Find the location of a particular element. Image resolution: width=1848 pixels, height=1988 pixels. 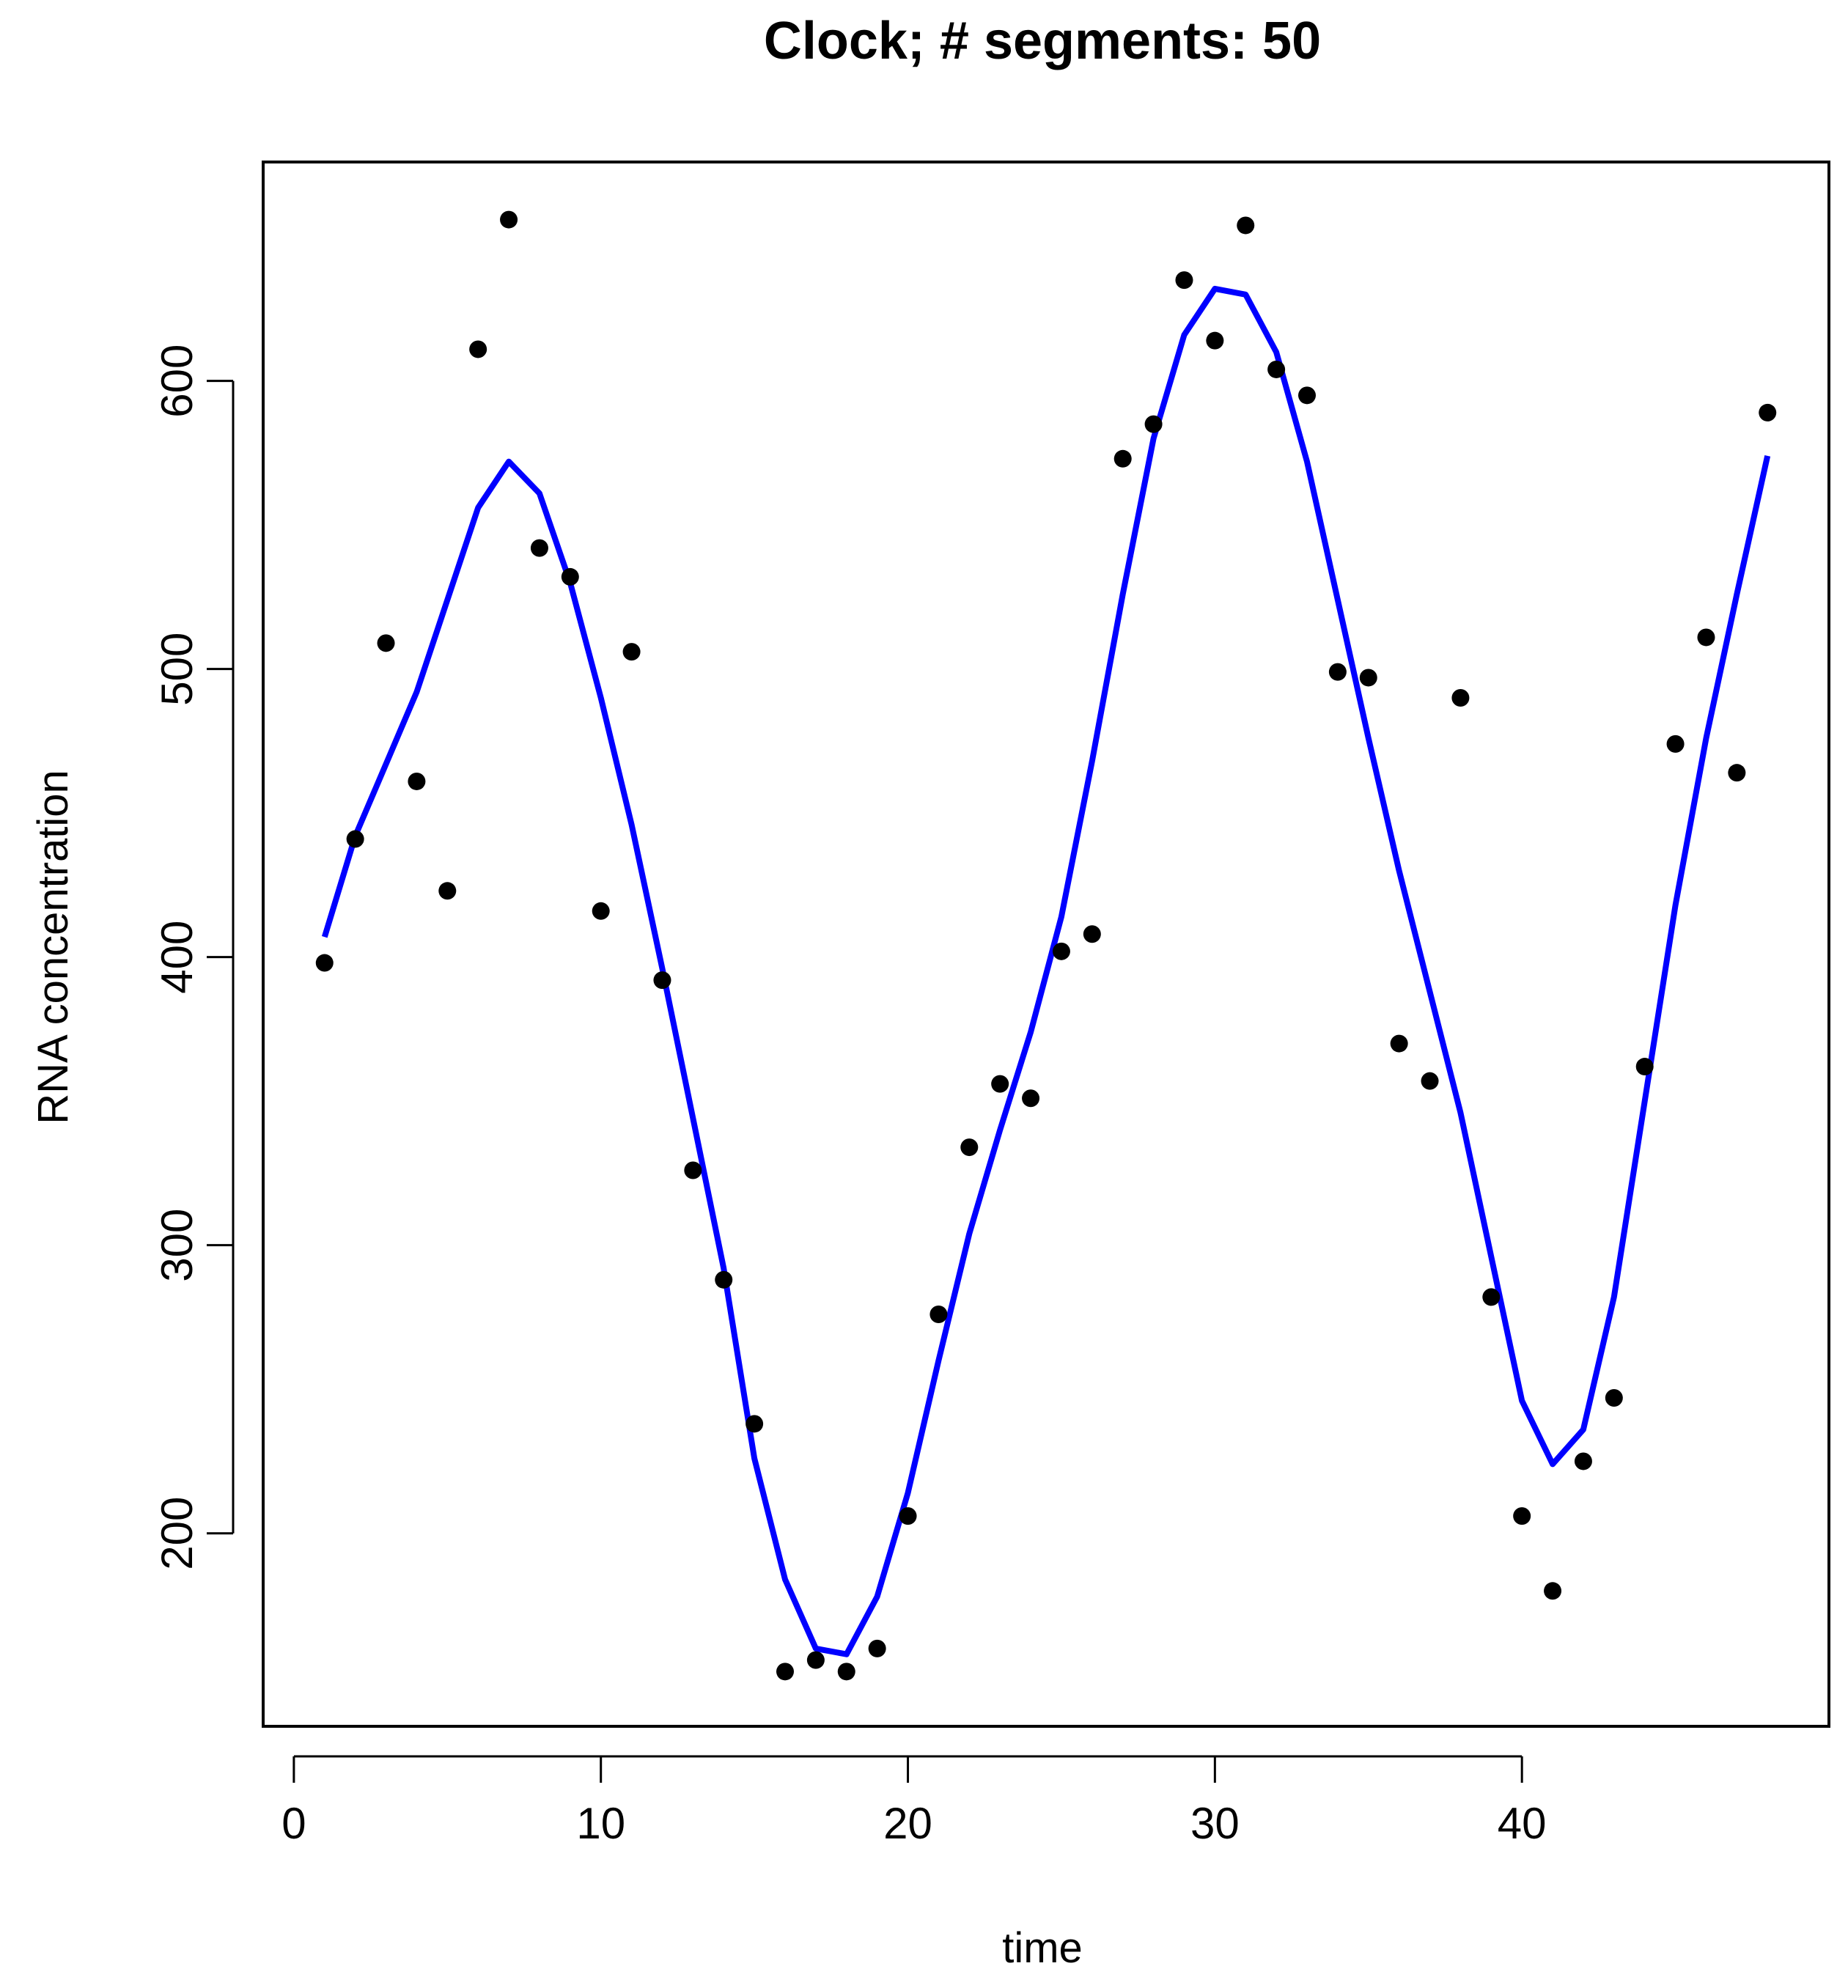

x-axis: 0 10 20 30 40 is located at coordinates (914, 1801).